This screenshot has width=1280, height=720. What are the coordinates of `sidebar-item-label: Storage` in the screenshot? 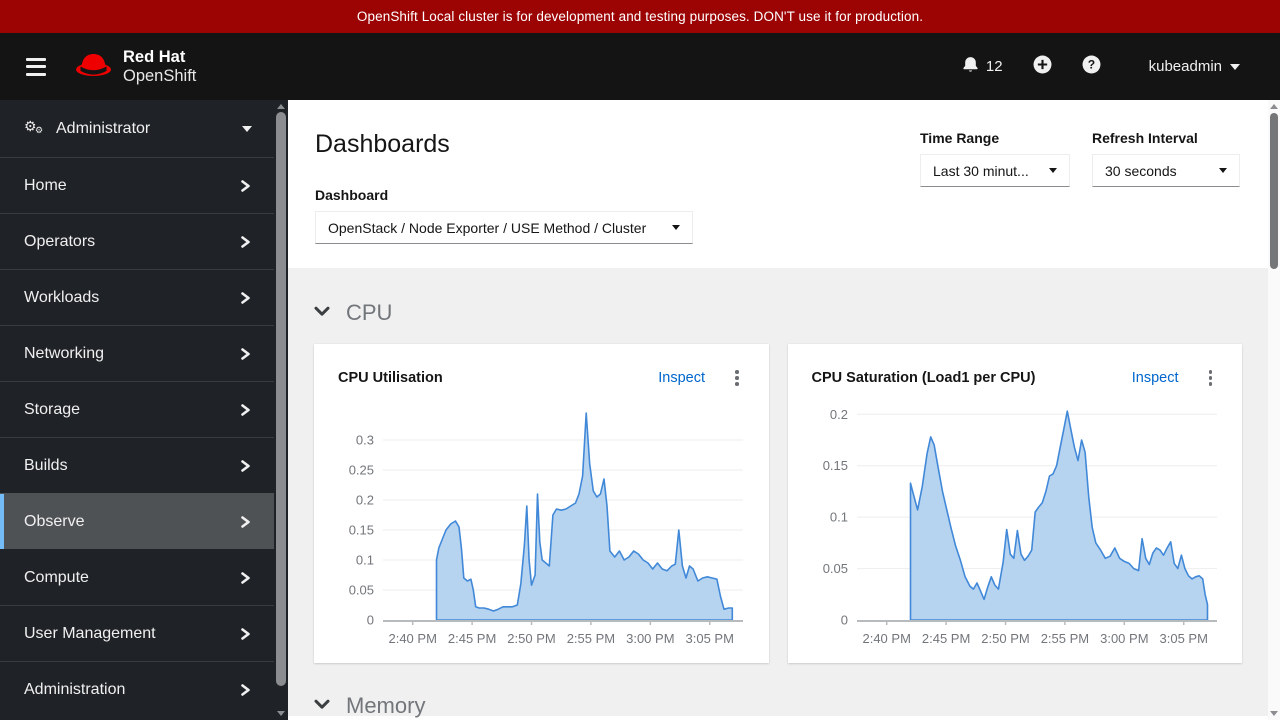 It's located at (52, 409).